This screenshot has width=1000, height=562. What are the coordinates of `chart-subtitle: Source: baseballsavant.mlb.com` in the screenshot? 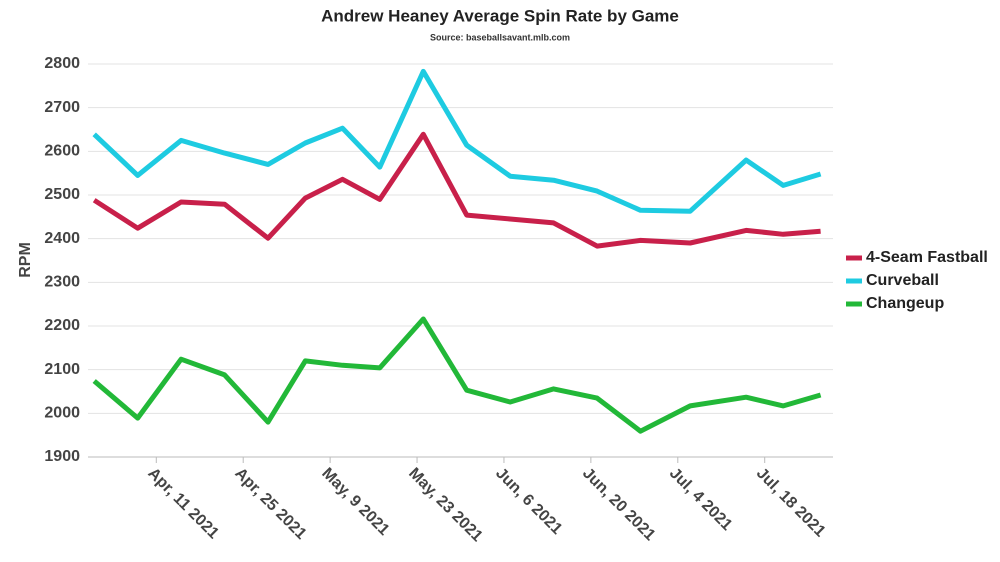 It's located at (500, 37).